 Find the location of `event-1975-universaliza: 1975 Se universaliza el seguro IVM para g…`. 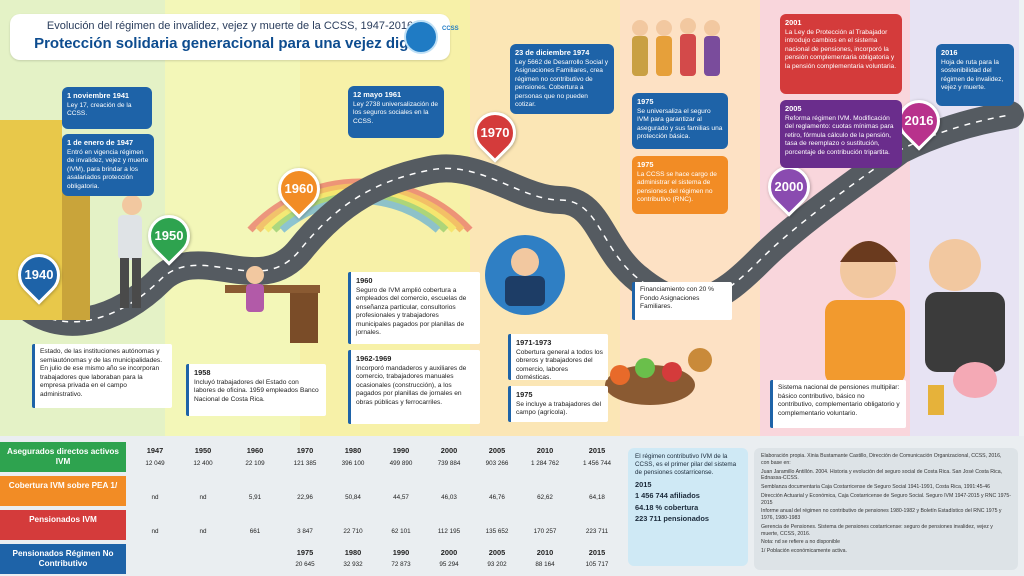

event-1975-universaliza: 1975 Se universaliza el seguro IVM para g… is located at coordinates (680, 121).